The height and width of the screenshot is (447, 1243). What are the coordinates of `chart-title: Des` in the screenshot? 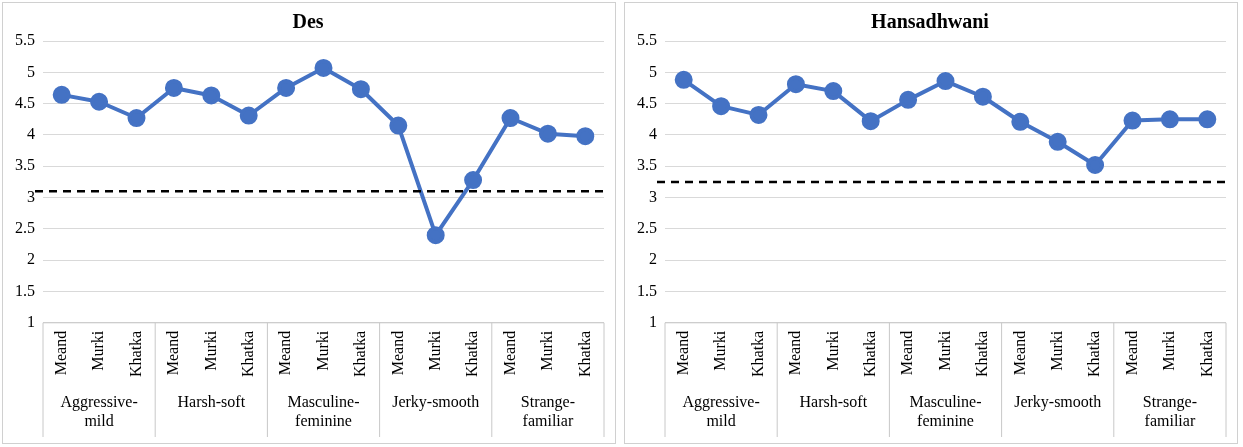 It's located at (308, 21).